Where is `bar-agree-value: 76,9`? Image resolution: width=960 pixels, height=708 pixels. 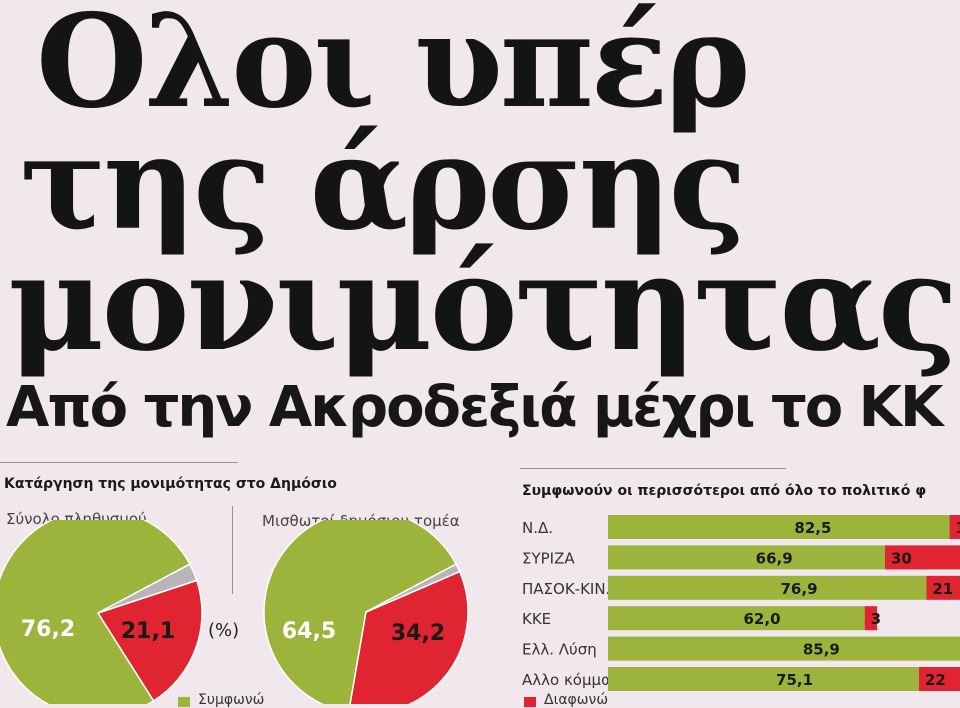 bar-agree-value: 76,9 is located at coordinates (799, 589).